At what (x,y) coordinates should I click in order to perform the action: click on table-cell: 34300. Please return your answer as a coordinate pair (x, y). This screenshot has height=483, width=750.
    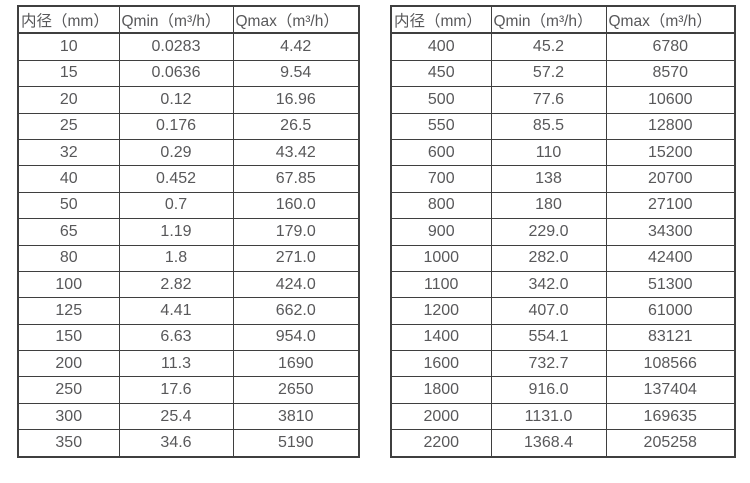
    Looking at the image, I should click on (670, 232).